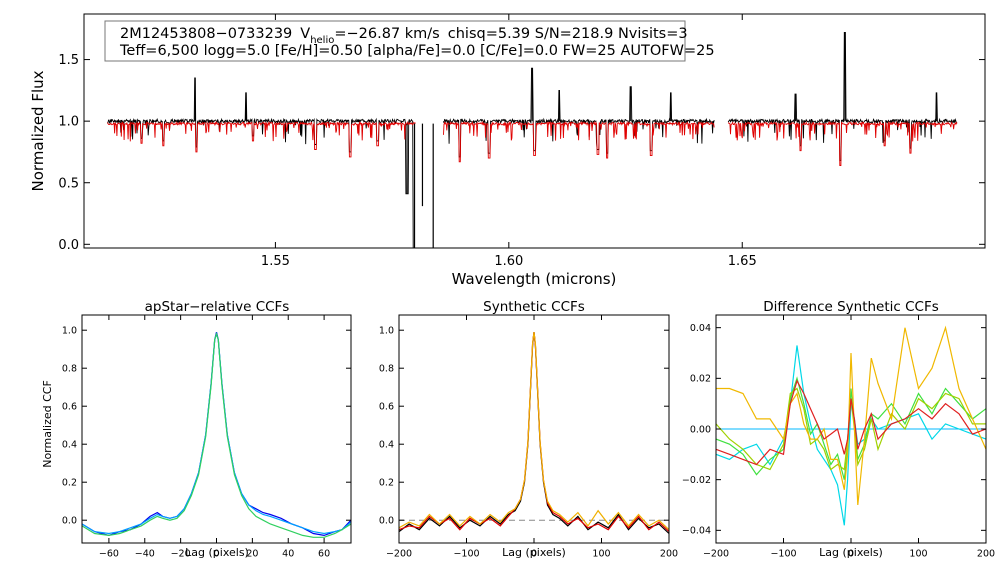 This screenshot has height=576, width=1008. I want to click on difference-ccf-ytick-label: −0.04, so click(696, 531).